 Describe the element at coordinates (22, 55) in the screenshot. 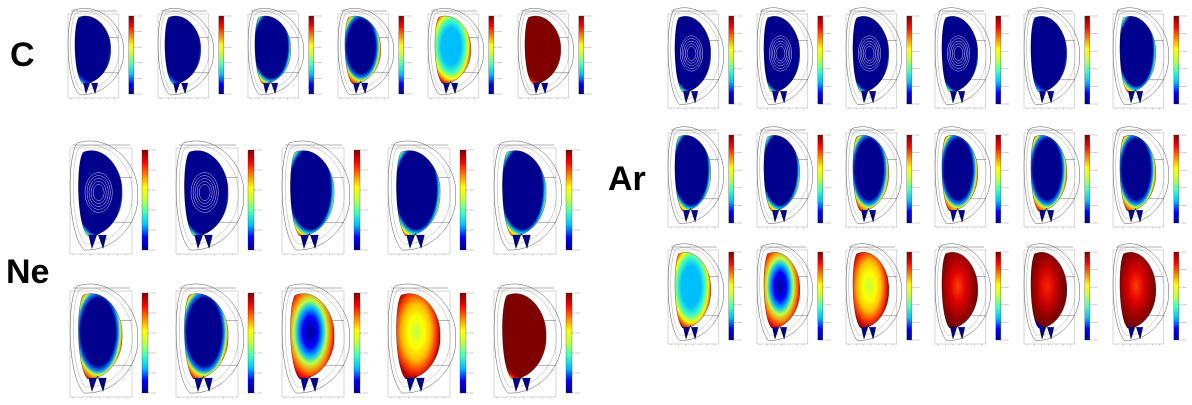

I see `group-label-c: C` at that location.